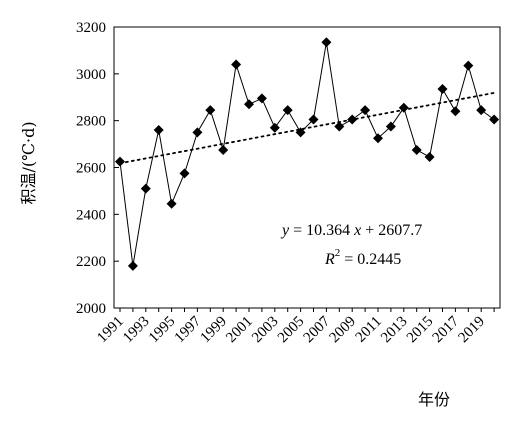 This screenshot has width=529, height=426. Describe the element at coordinates (434, 399) in the screenshot. I see `x-axis-title: 年份` at that location.